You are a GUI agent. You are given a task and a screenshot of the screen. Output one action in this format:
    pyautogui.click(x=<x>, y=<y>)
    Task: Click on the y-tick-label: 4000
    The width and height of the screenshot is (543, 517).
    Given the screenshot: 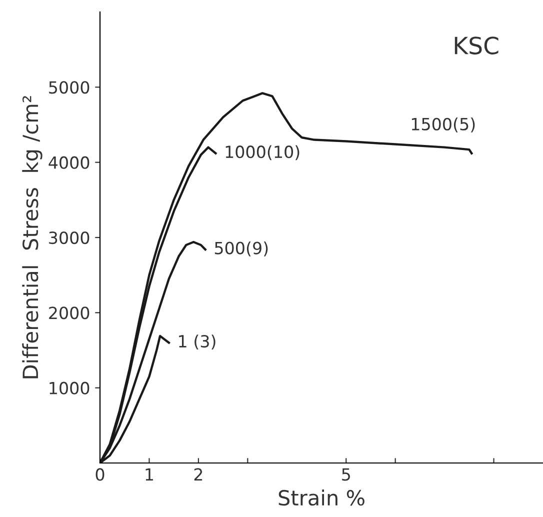 What is the action you would take?
    pyautogui.click(x=69, y=162)
    